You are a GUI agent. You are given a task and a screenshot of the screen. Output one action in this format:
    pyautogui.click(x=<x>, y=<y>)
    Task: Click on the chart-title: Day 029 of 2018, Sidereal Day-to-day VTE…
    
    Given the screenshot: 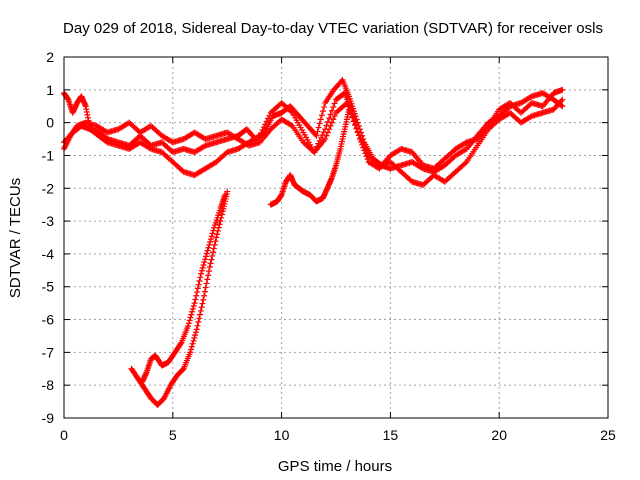 What is the action you would take?
    pyautogui.click(x=333, y=28)
    